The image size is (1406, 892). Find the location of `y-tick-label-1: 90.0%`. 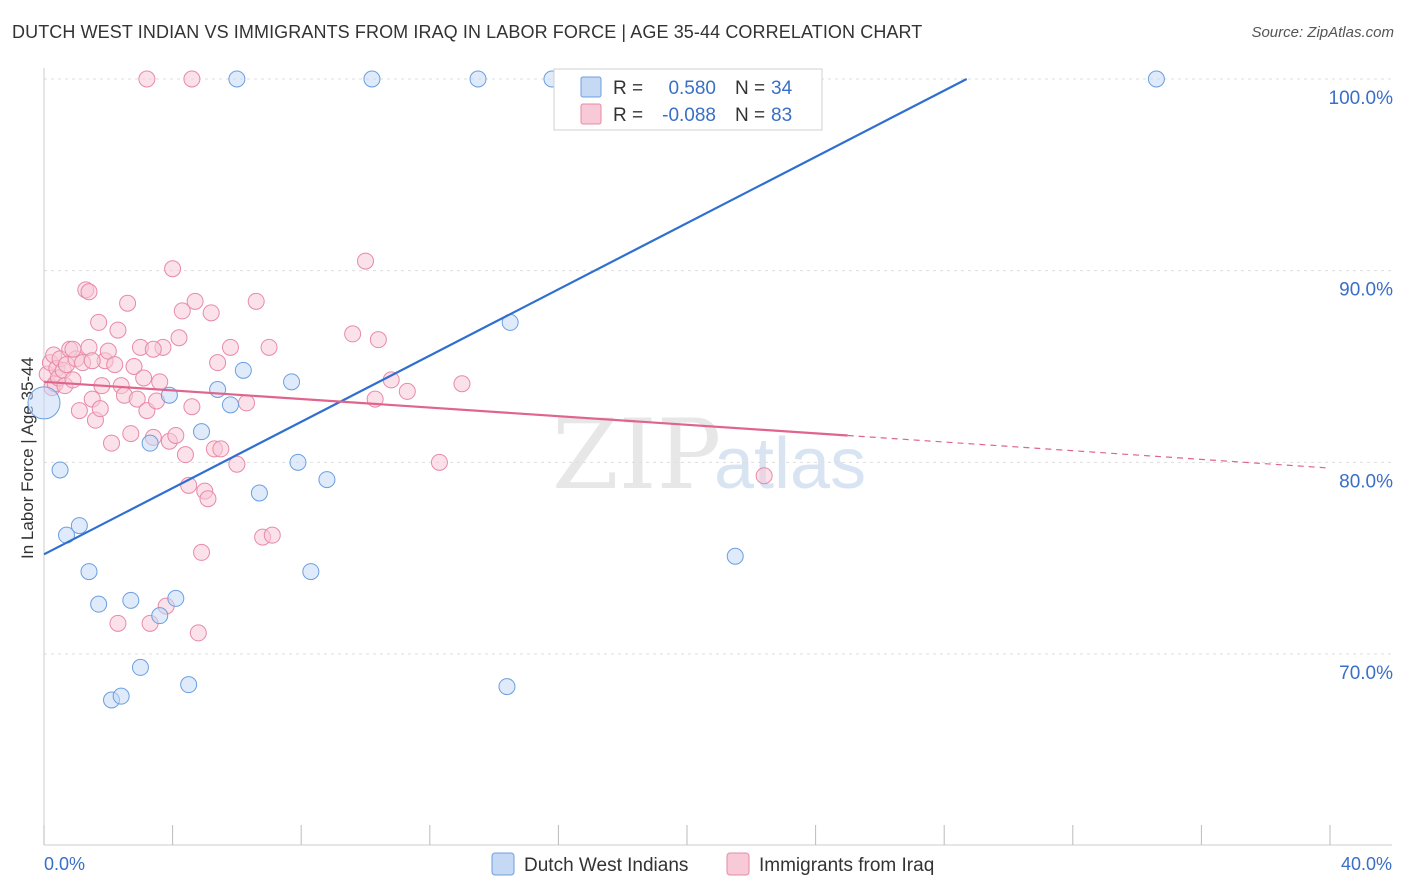

y-tick-label-1: 90.0% is located at coordinates (1366, 290).